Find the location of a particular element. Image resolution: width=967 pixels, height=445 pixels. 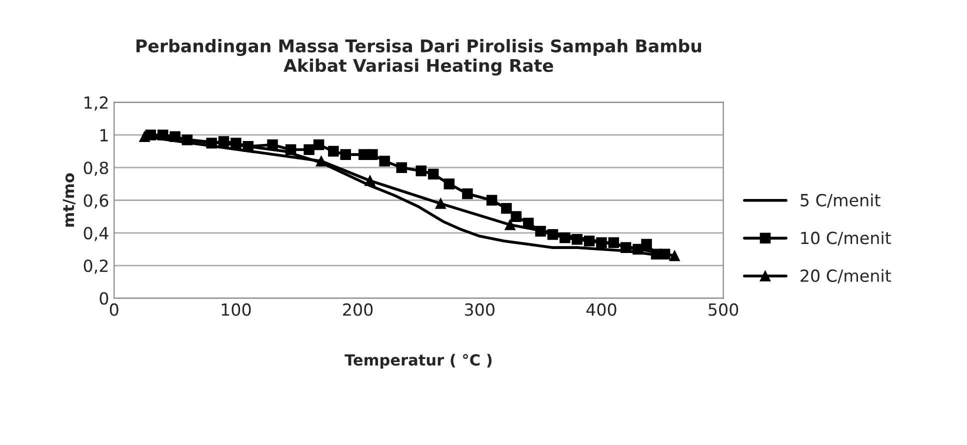

y-axis-title: mt/mo is located at coordinates (69, 200).